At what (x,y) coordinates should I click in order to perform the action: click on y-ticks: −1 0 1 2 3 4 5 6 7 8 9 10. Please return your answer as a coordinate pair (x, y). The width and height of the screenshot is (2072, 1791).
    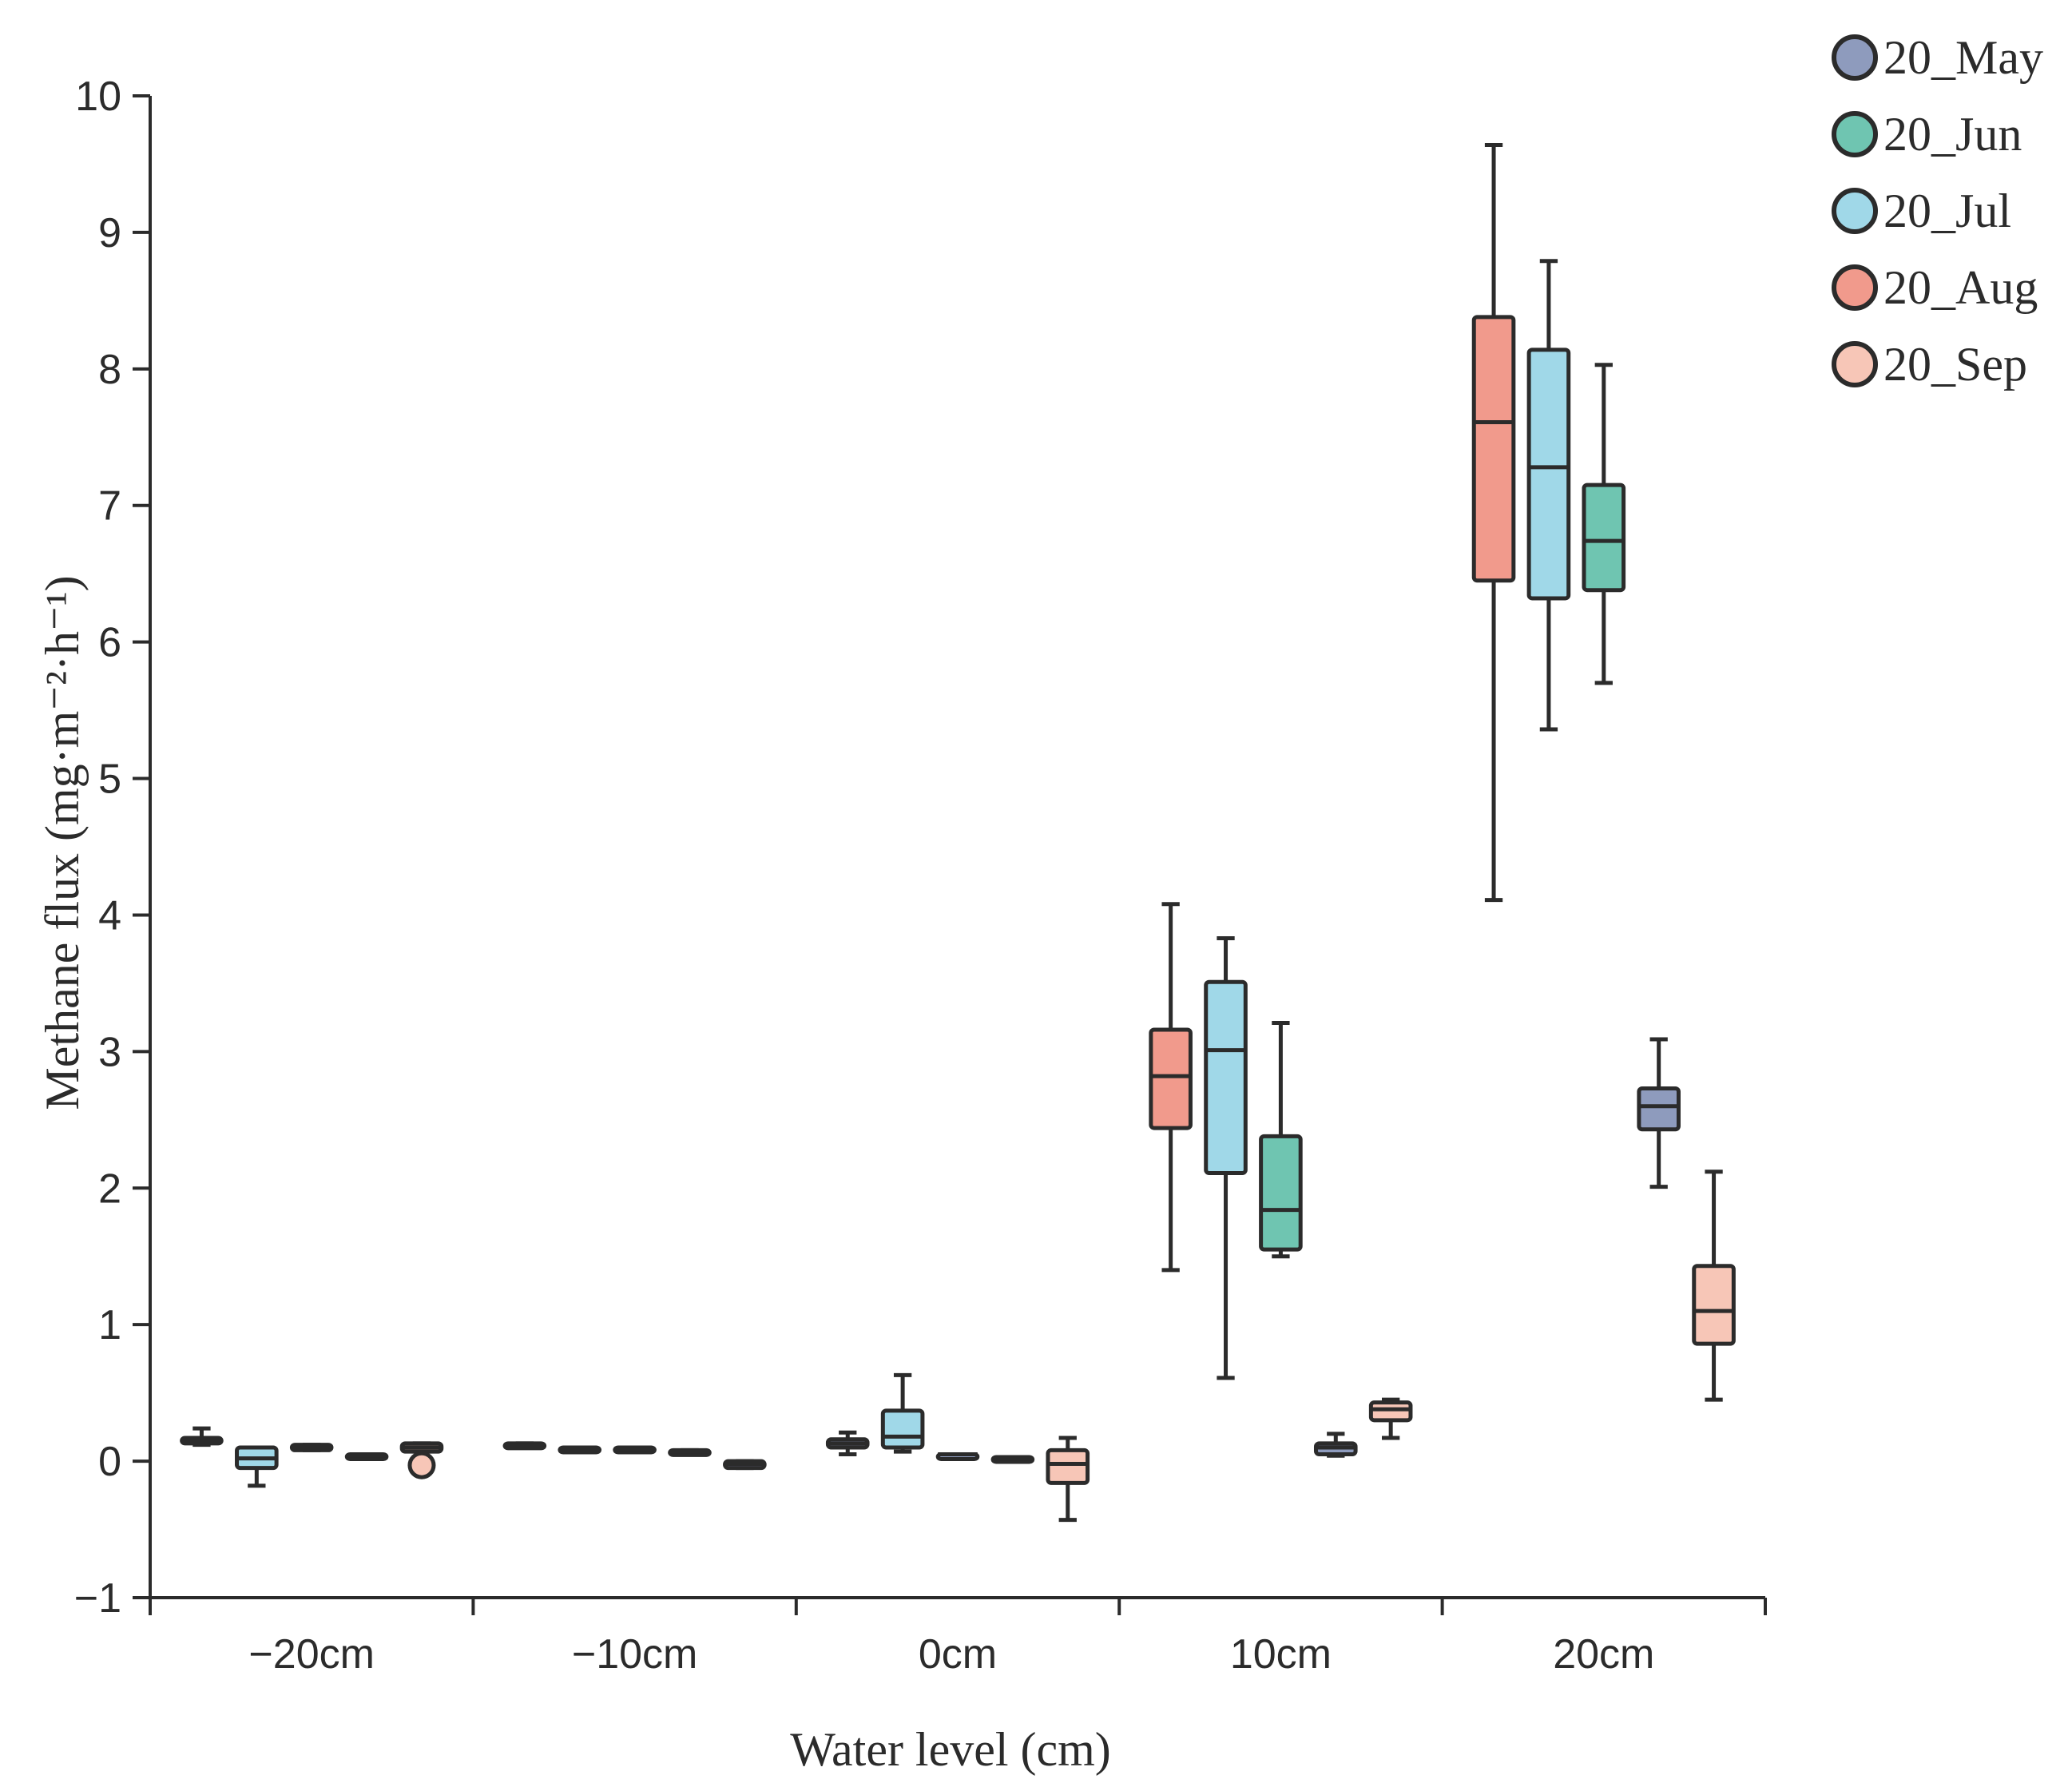
    Looking at the image, I should click on (112, 847).